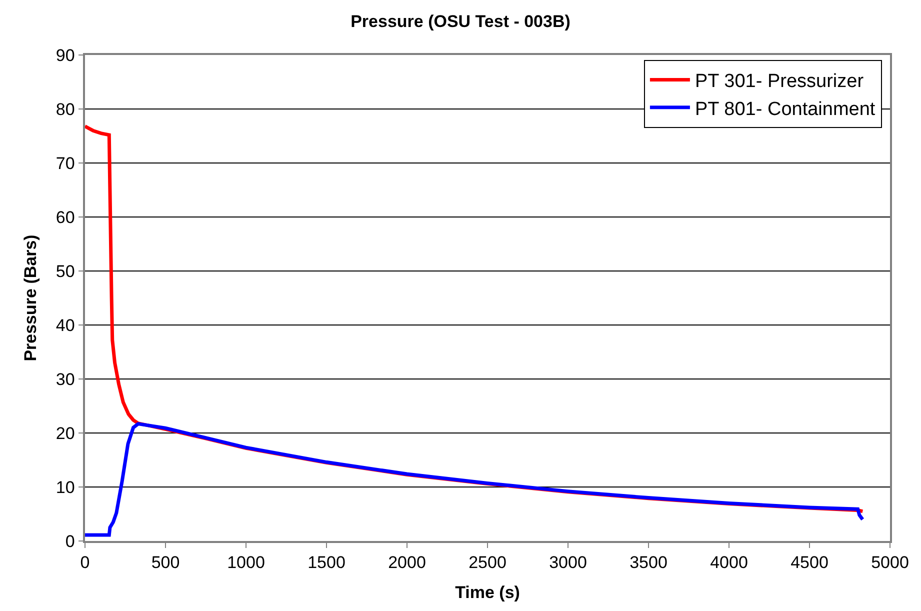 This screenshot has height=611, width=921. Describe the element at coordinates (568, 562) in the screenshot. I see `x-tick-label: 3000` at that location.